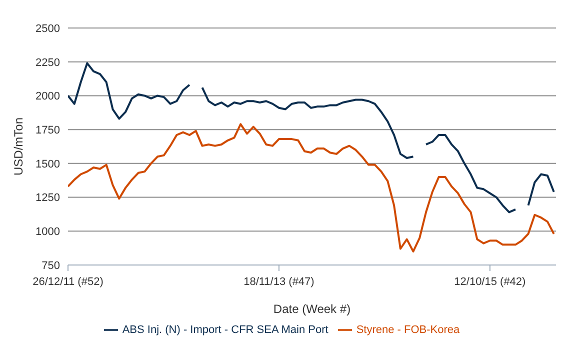  What do you see at coordinates (48, 164) in the screenshot?
I see `y-tick-label: 1500` at bounding box center [48, 164].